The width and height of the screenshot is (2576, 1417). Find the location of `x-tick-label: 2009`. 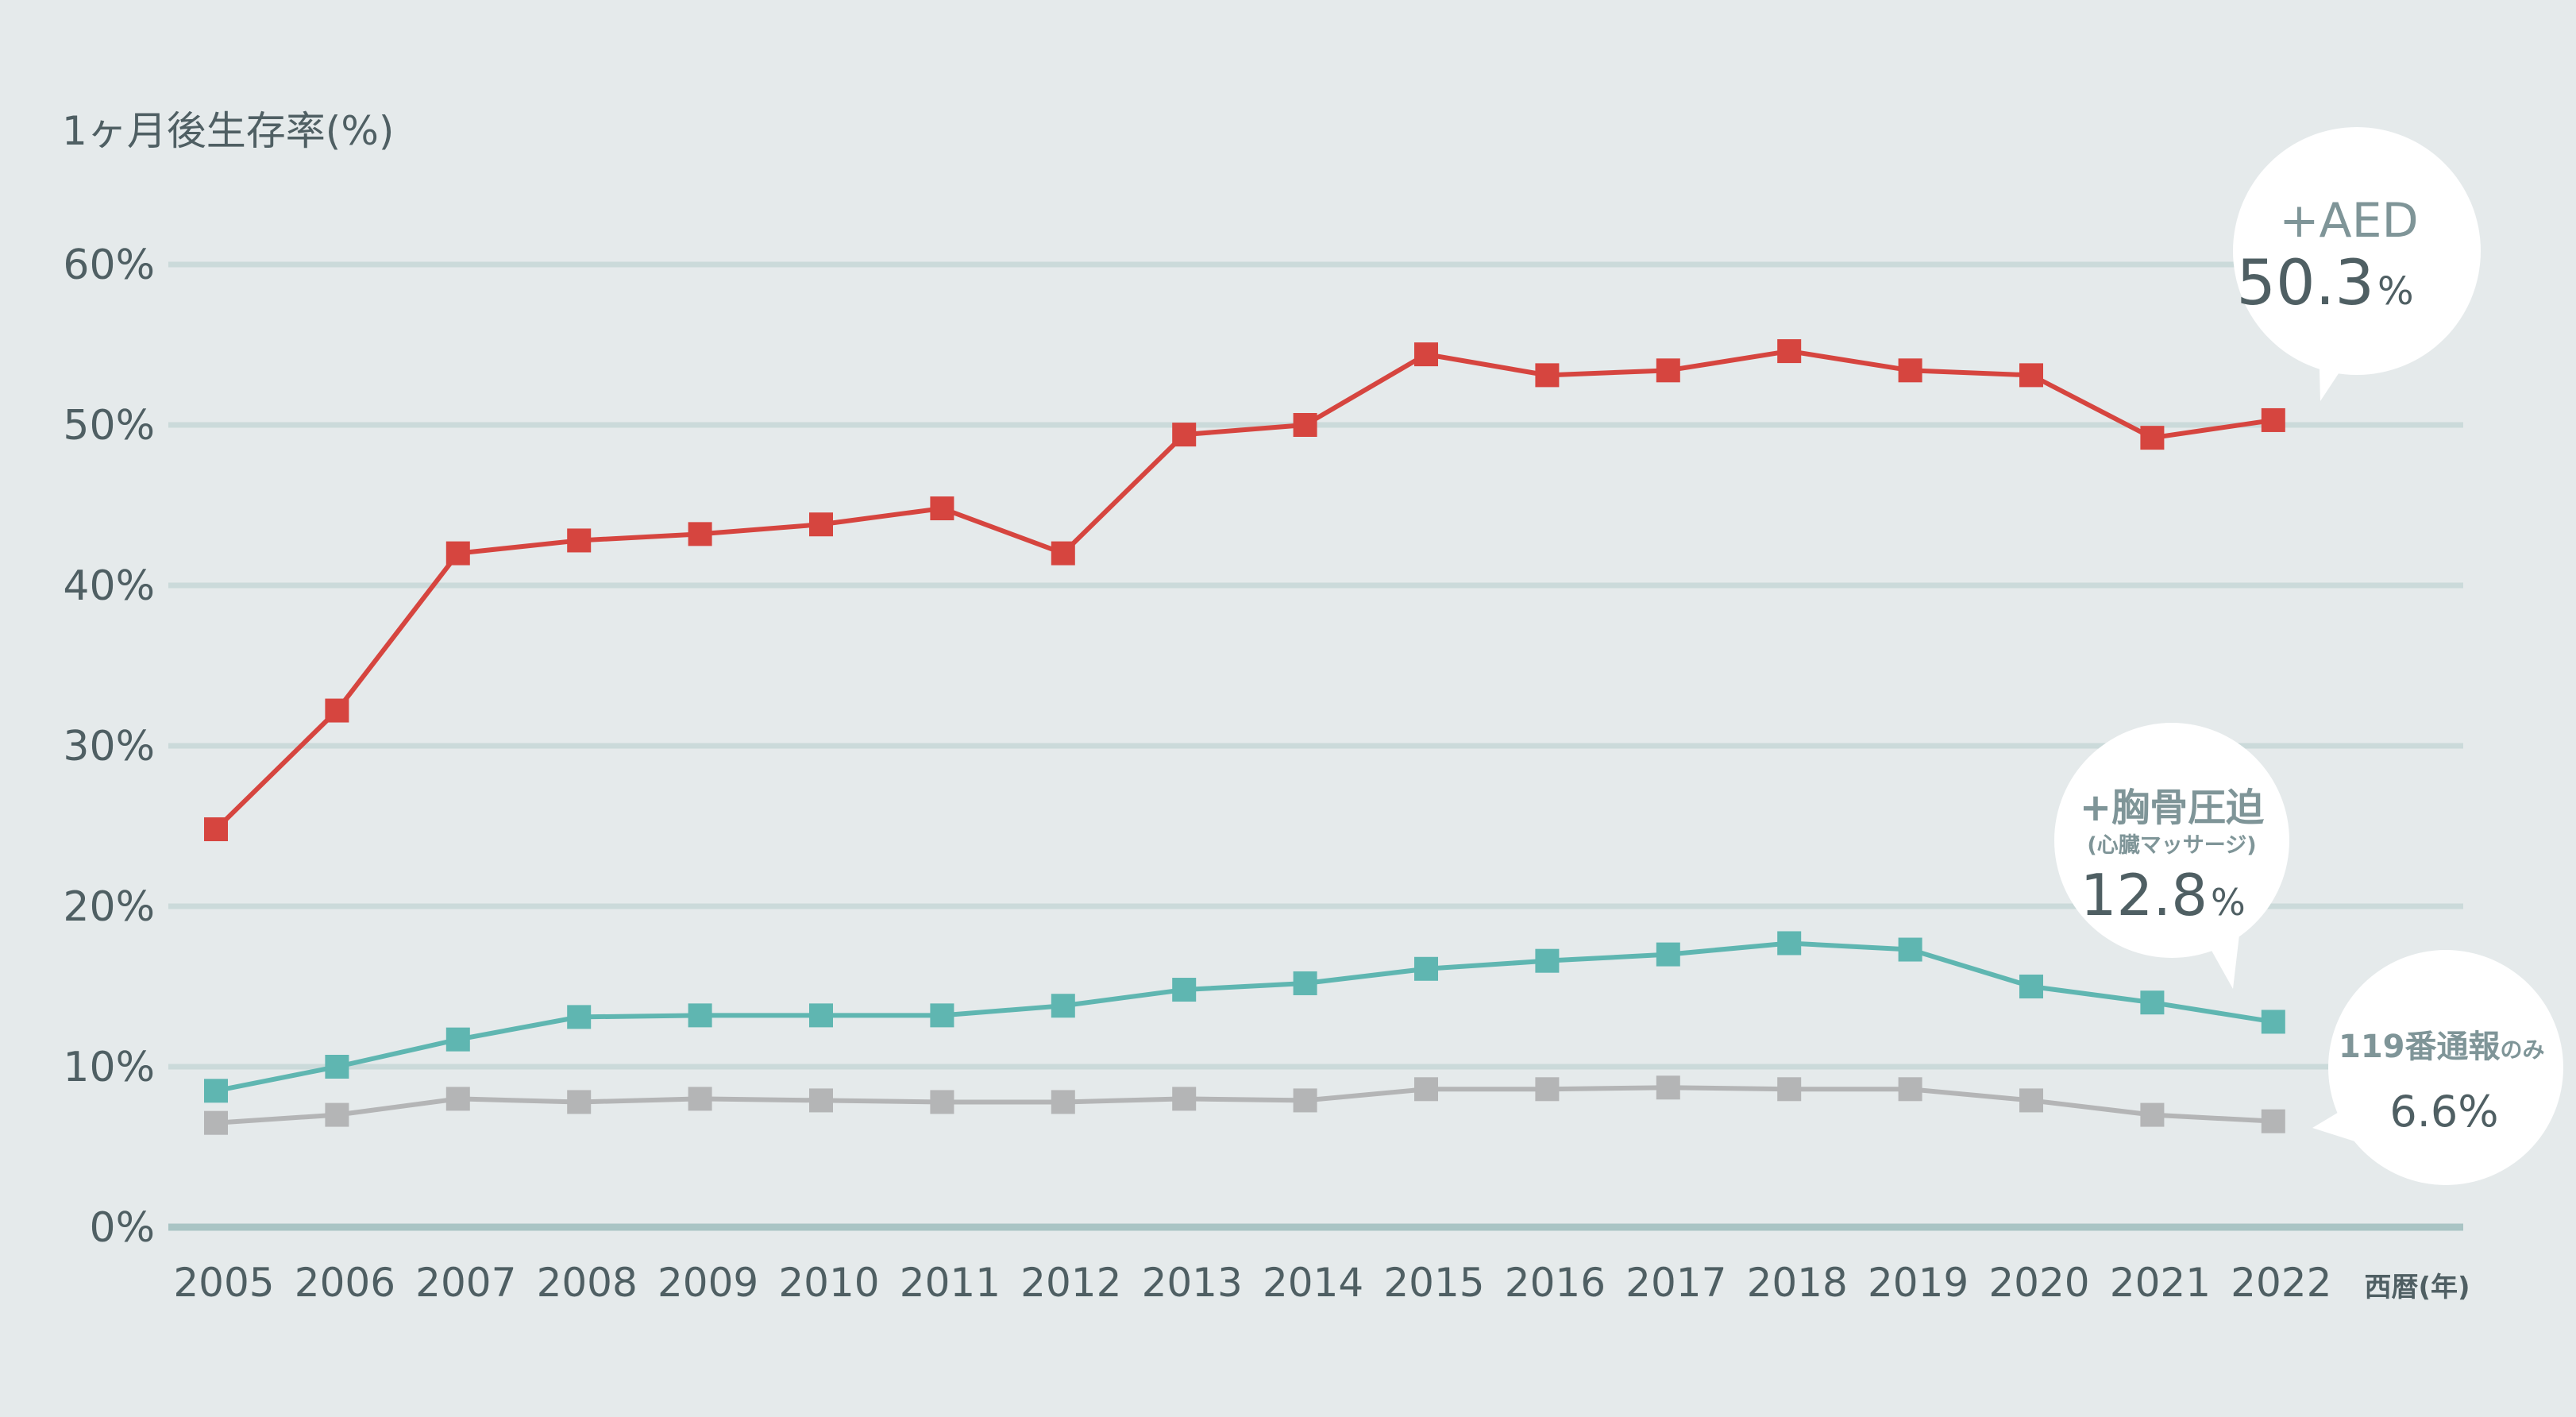

x-tick-label: 2009 is located at coordinates (707, 1283).